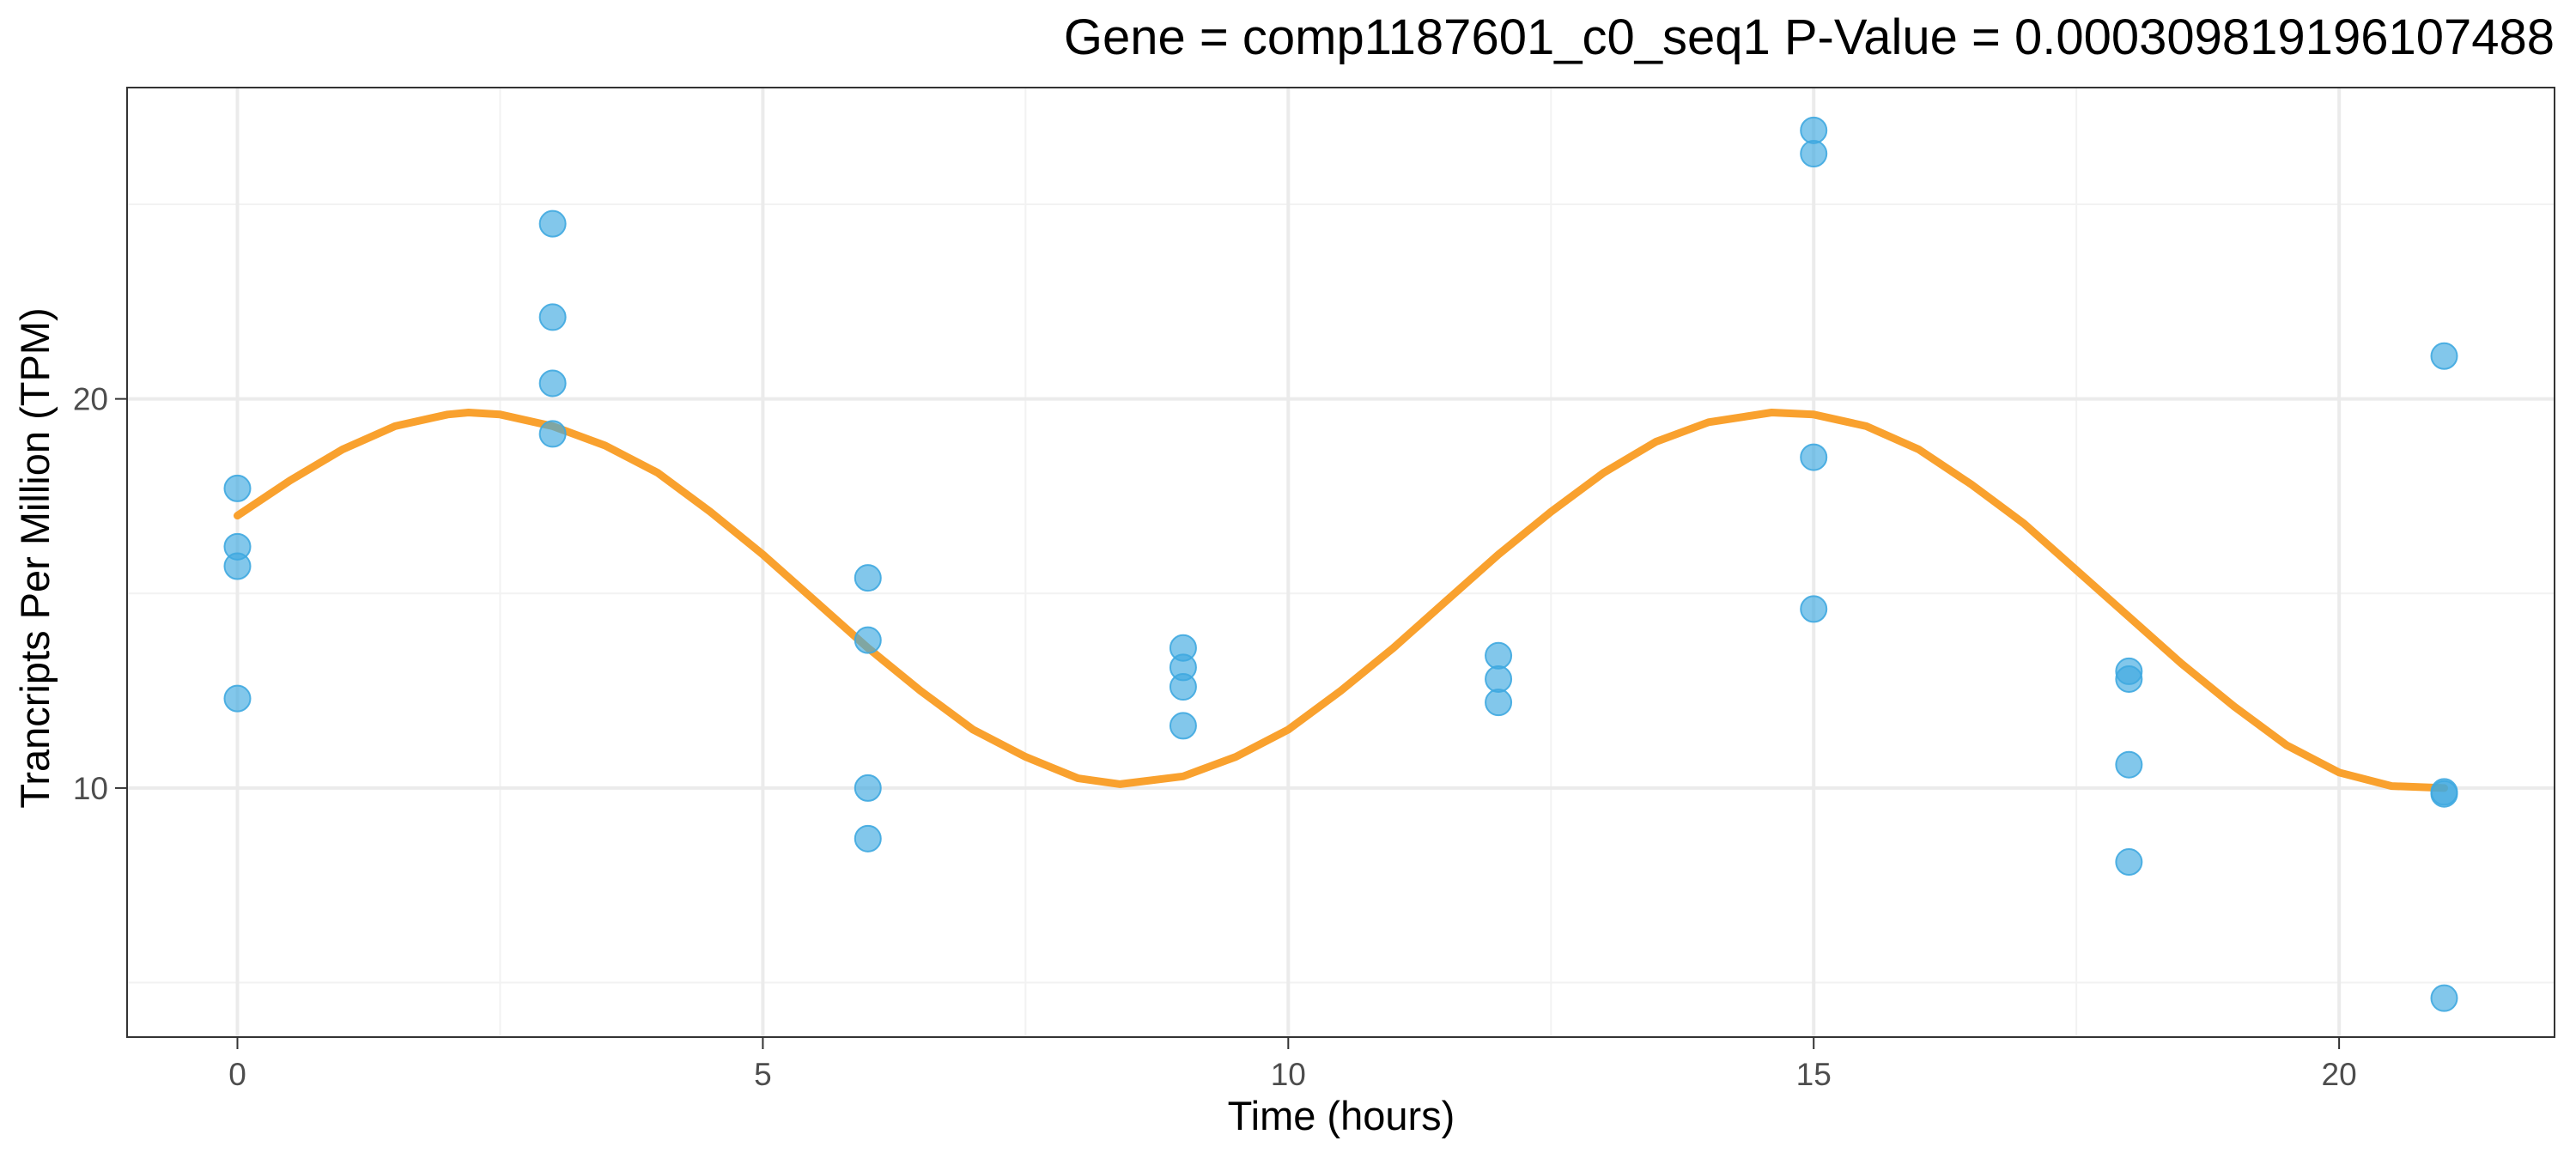 This screenshot has height=1159, width=2576. Describe the element at coordinates (35, 557) in the screenshot. I see `y-axis-title: Trancripts Per Million (TPM)` at that location.